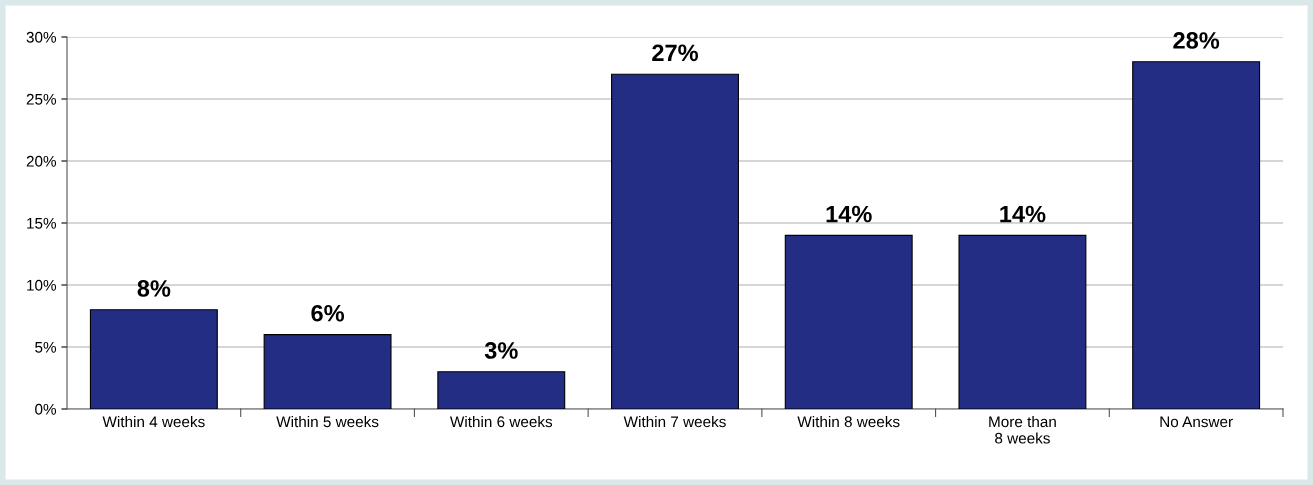 Image resolution: width=1313 pixels, height=485 pixels. What do you see at coordinates (42, 223) in the screenshot?
I see `y-tick-label: 15%` at bounding box center [42, 223].